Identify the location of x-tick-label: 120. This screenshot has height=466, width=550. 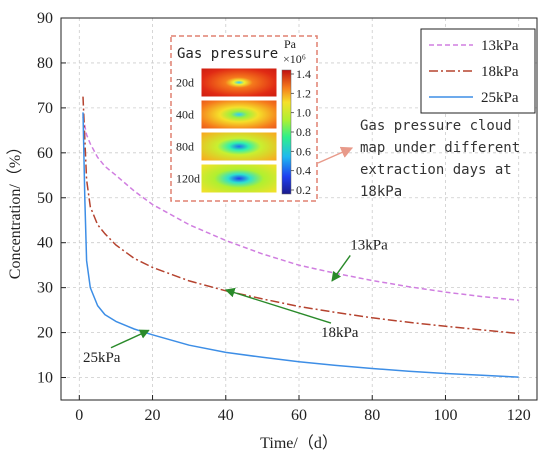
(519, 415).